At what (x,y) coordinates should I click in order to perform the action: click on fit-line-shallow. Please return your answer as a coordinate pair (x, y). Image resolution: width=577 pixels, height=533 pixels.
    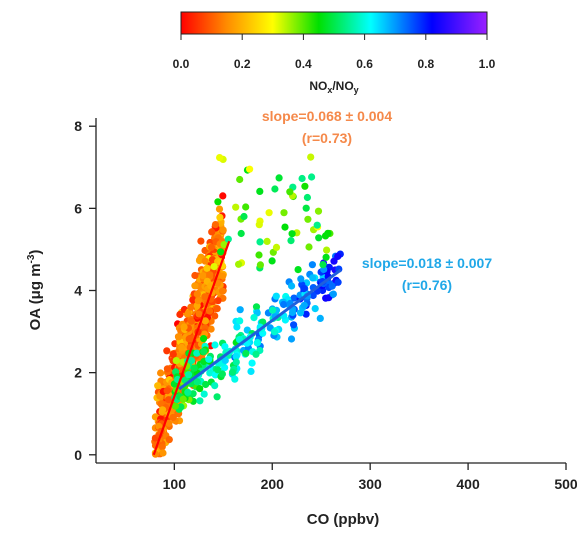
    Looking at the image, I should click on (260, 329).